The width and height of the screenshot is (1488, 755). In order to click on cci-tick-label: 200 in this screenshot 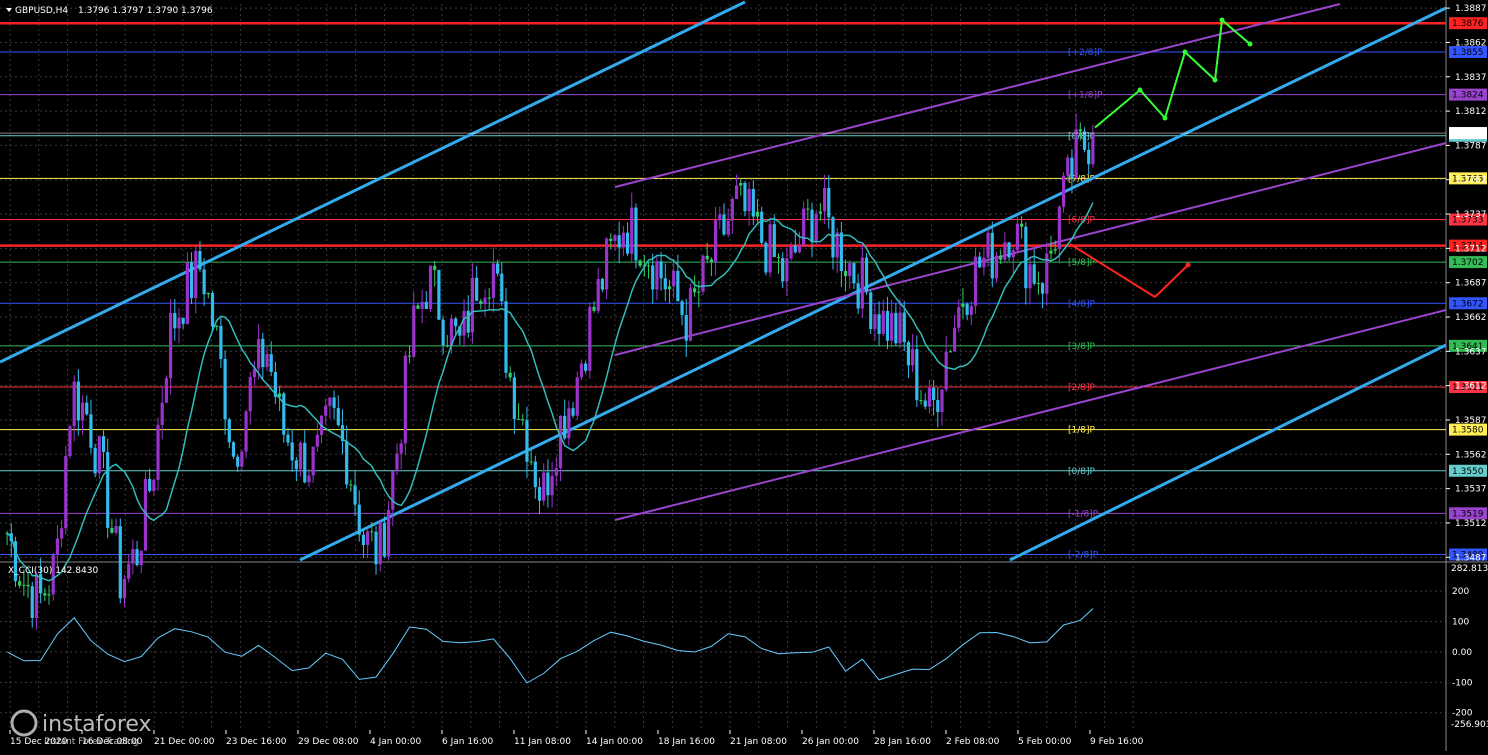, I will do `click(1460, 592)`.